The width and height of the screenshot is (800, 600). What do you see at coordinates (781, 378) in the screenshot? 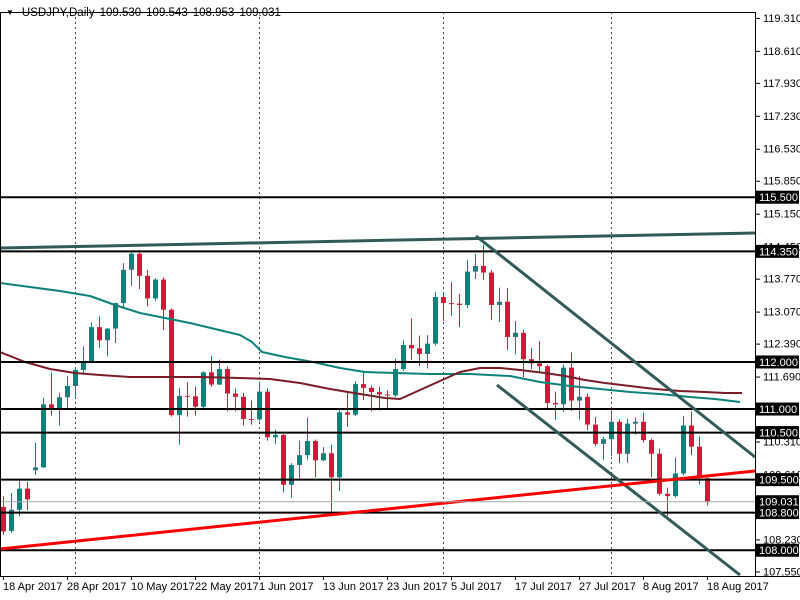
I see `y-axis-tick-label: 111.690` at bounding box center [781, 378].